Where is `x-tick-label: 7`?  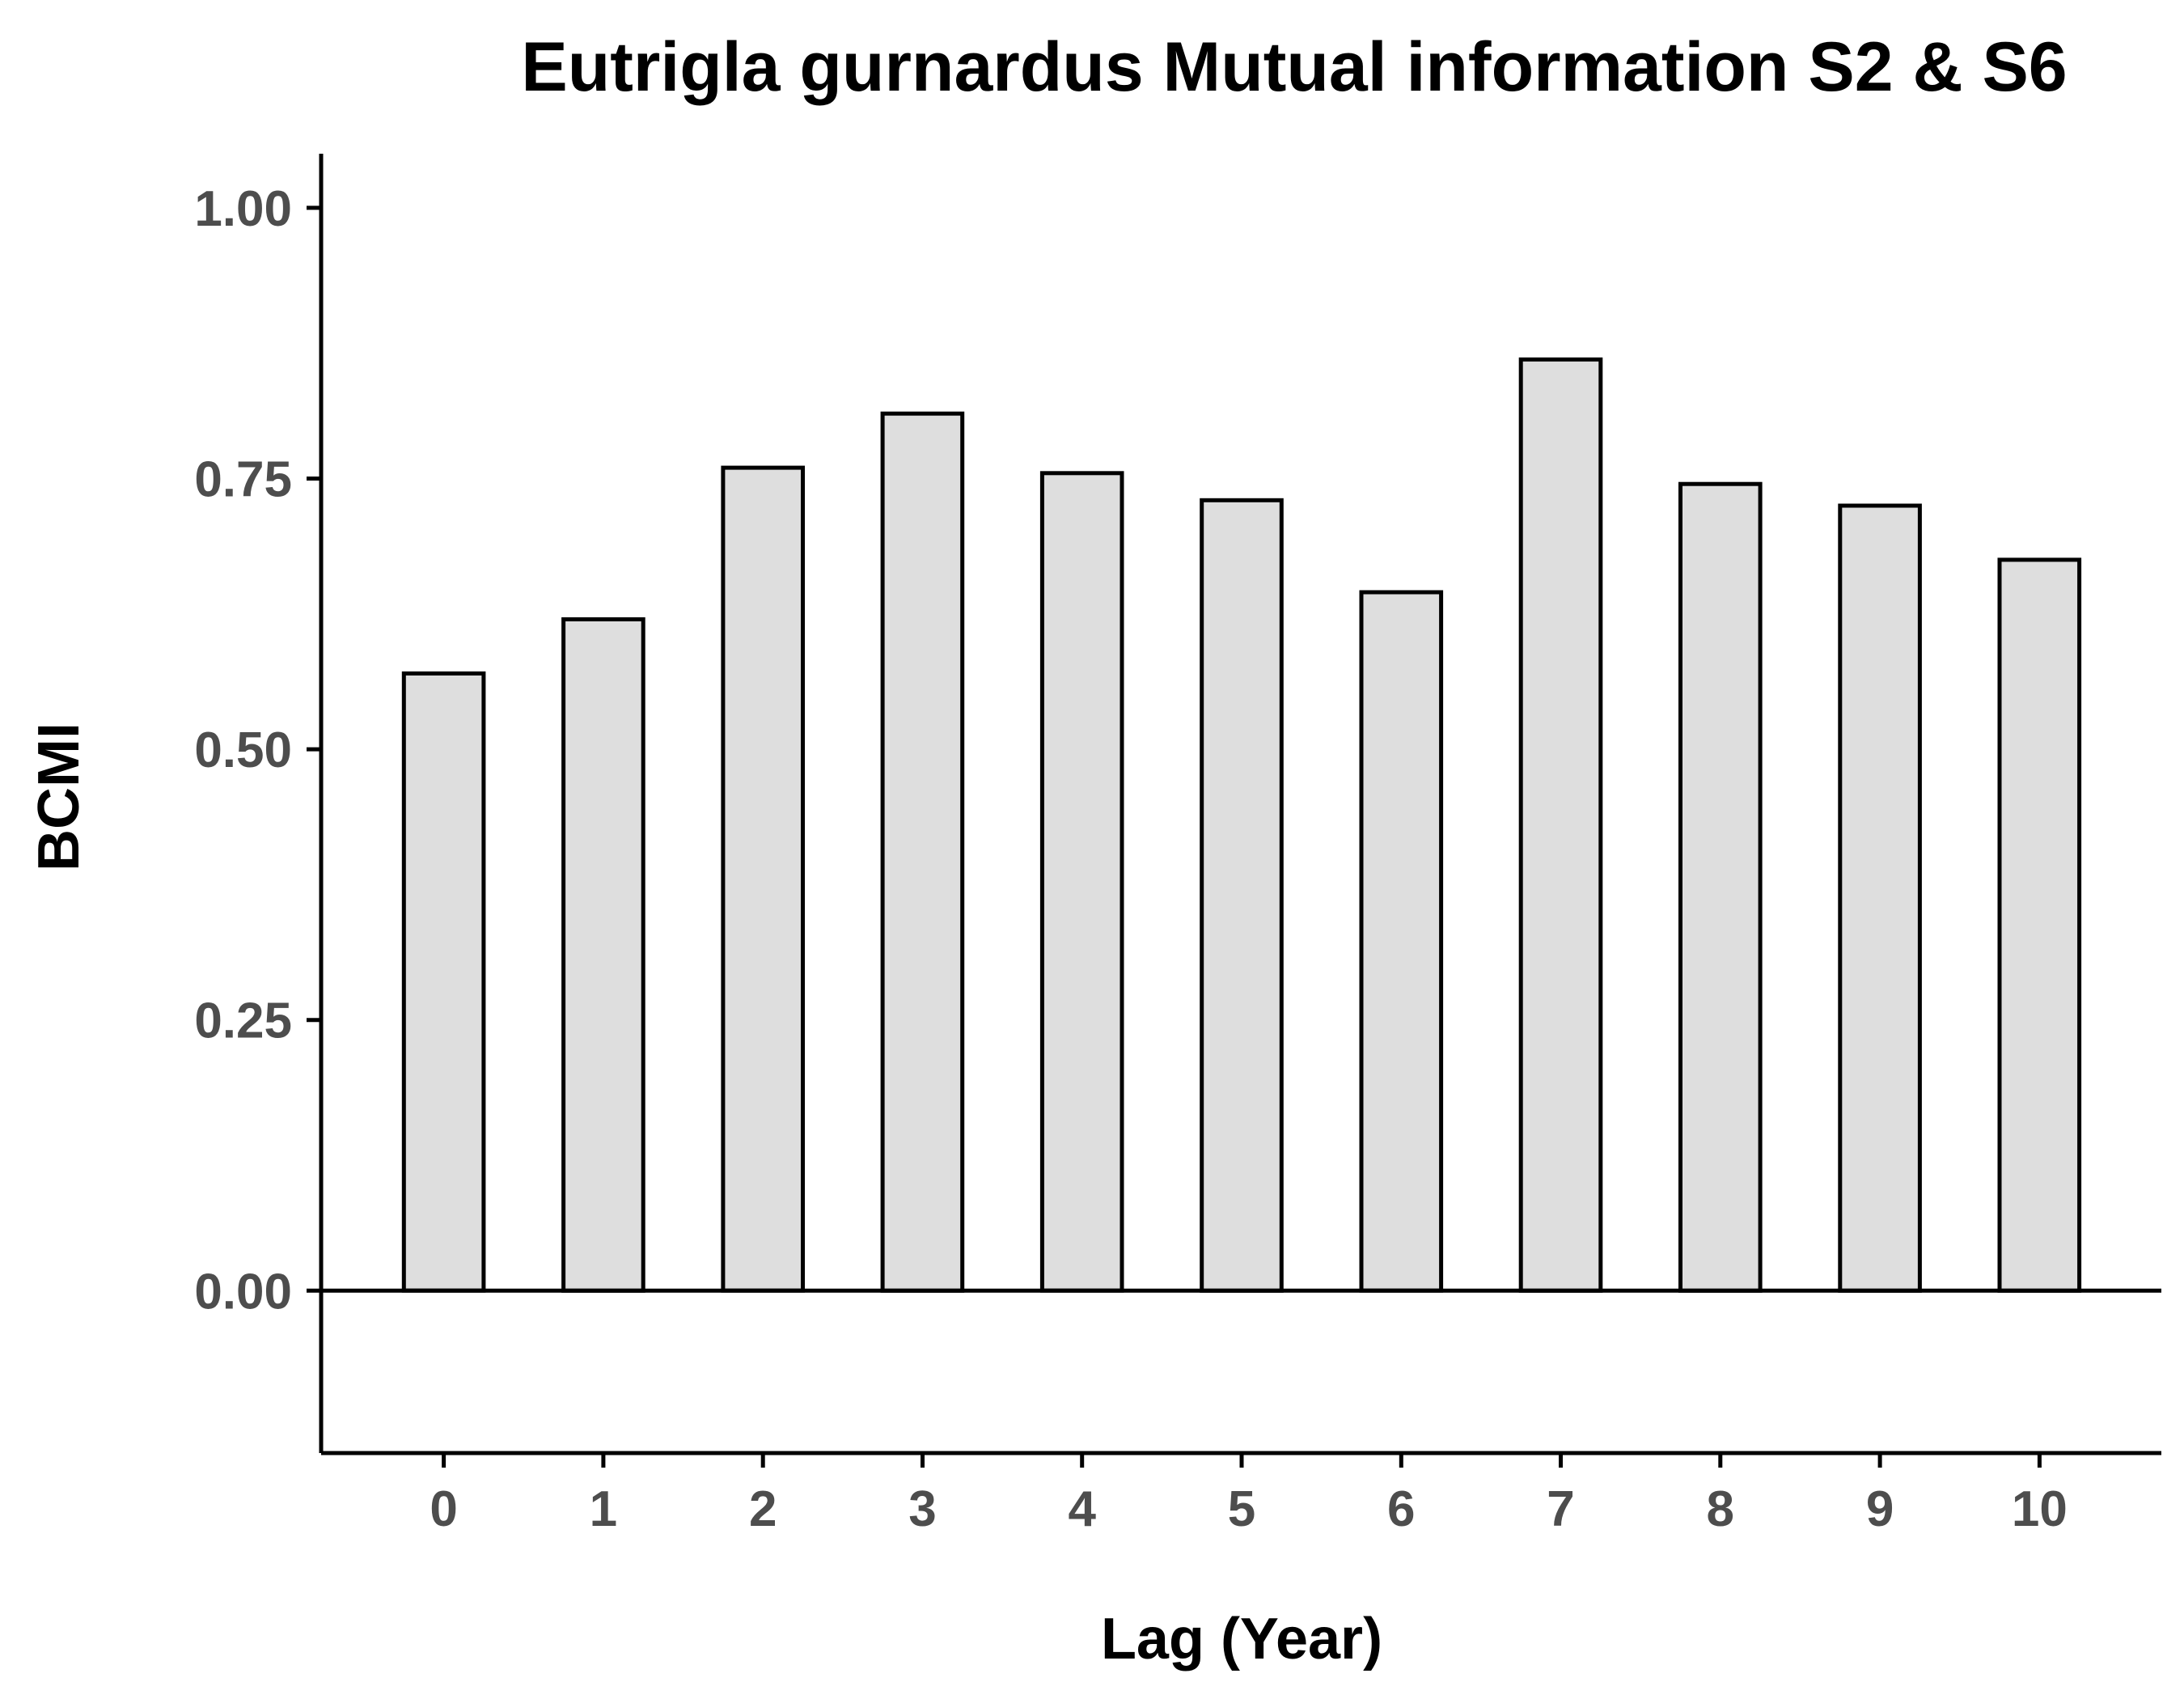 x-tick-label: 7 is located at coordinates (1560, 1509).